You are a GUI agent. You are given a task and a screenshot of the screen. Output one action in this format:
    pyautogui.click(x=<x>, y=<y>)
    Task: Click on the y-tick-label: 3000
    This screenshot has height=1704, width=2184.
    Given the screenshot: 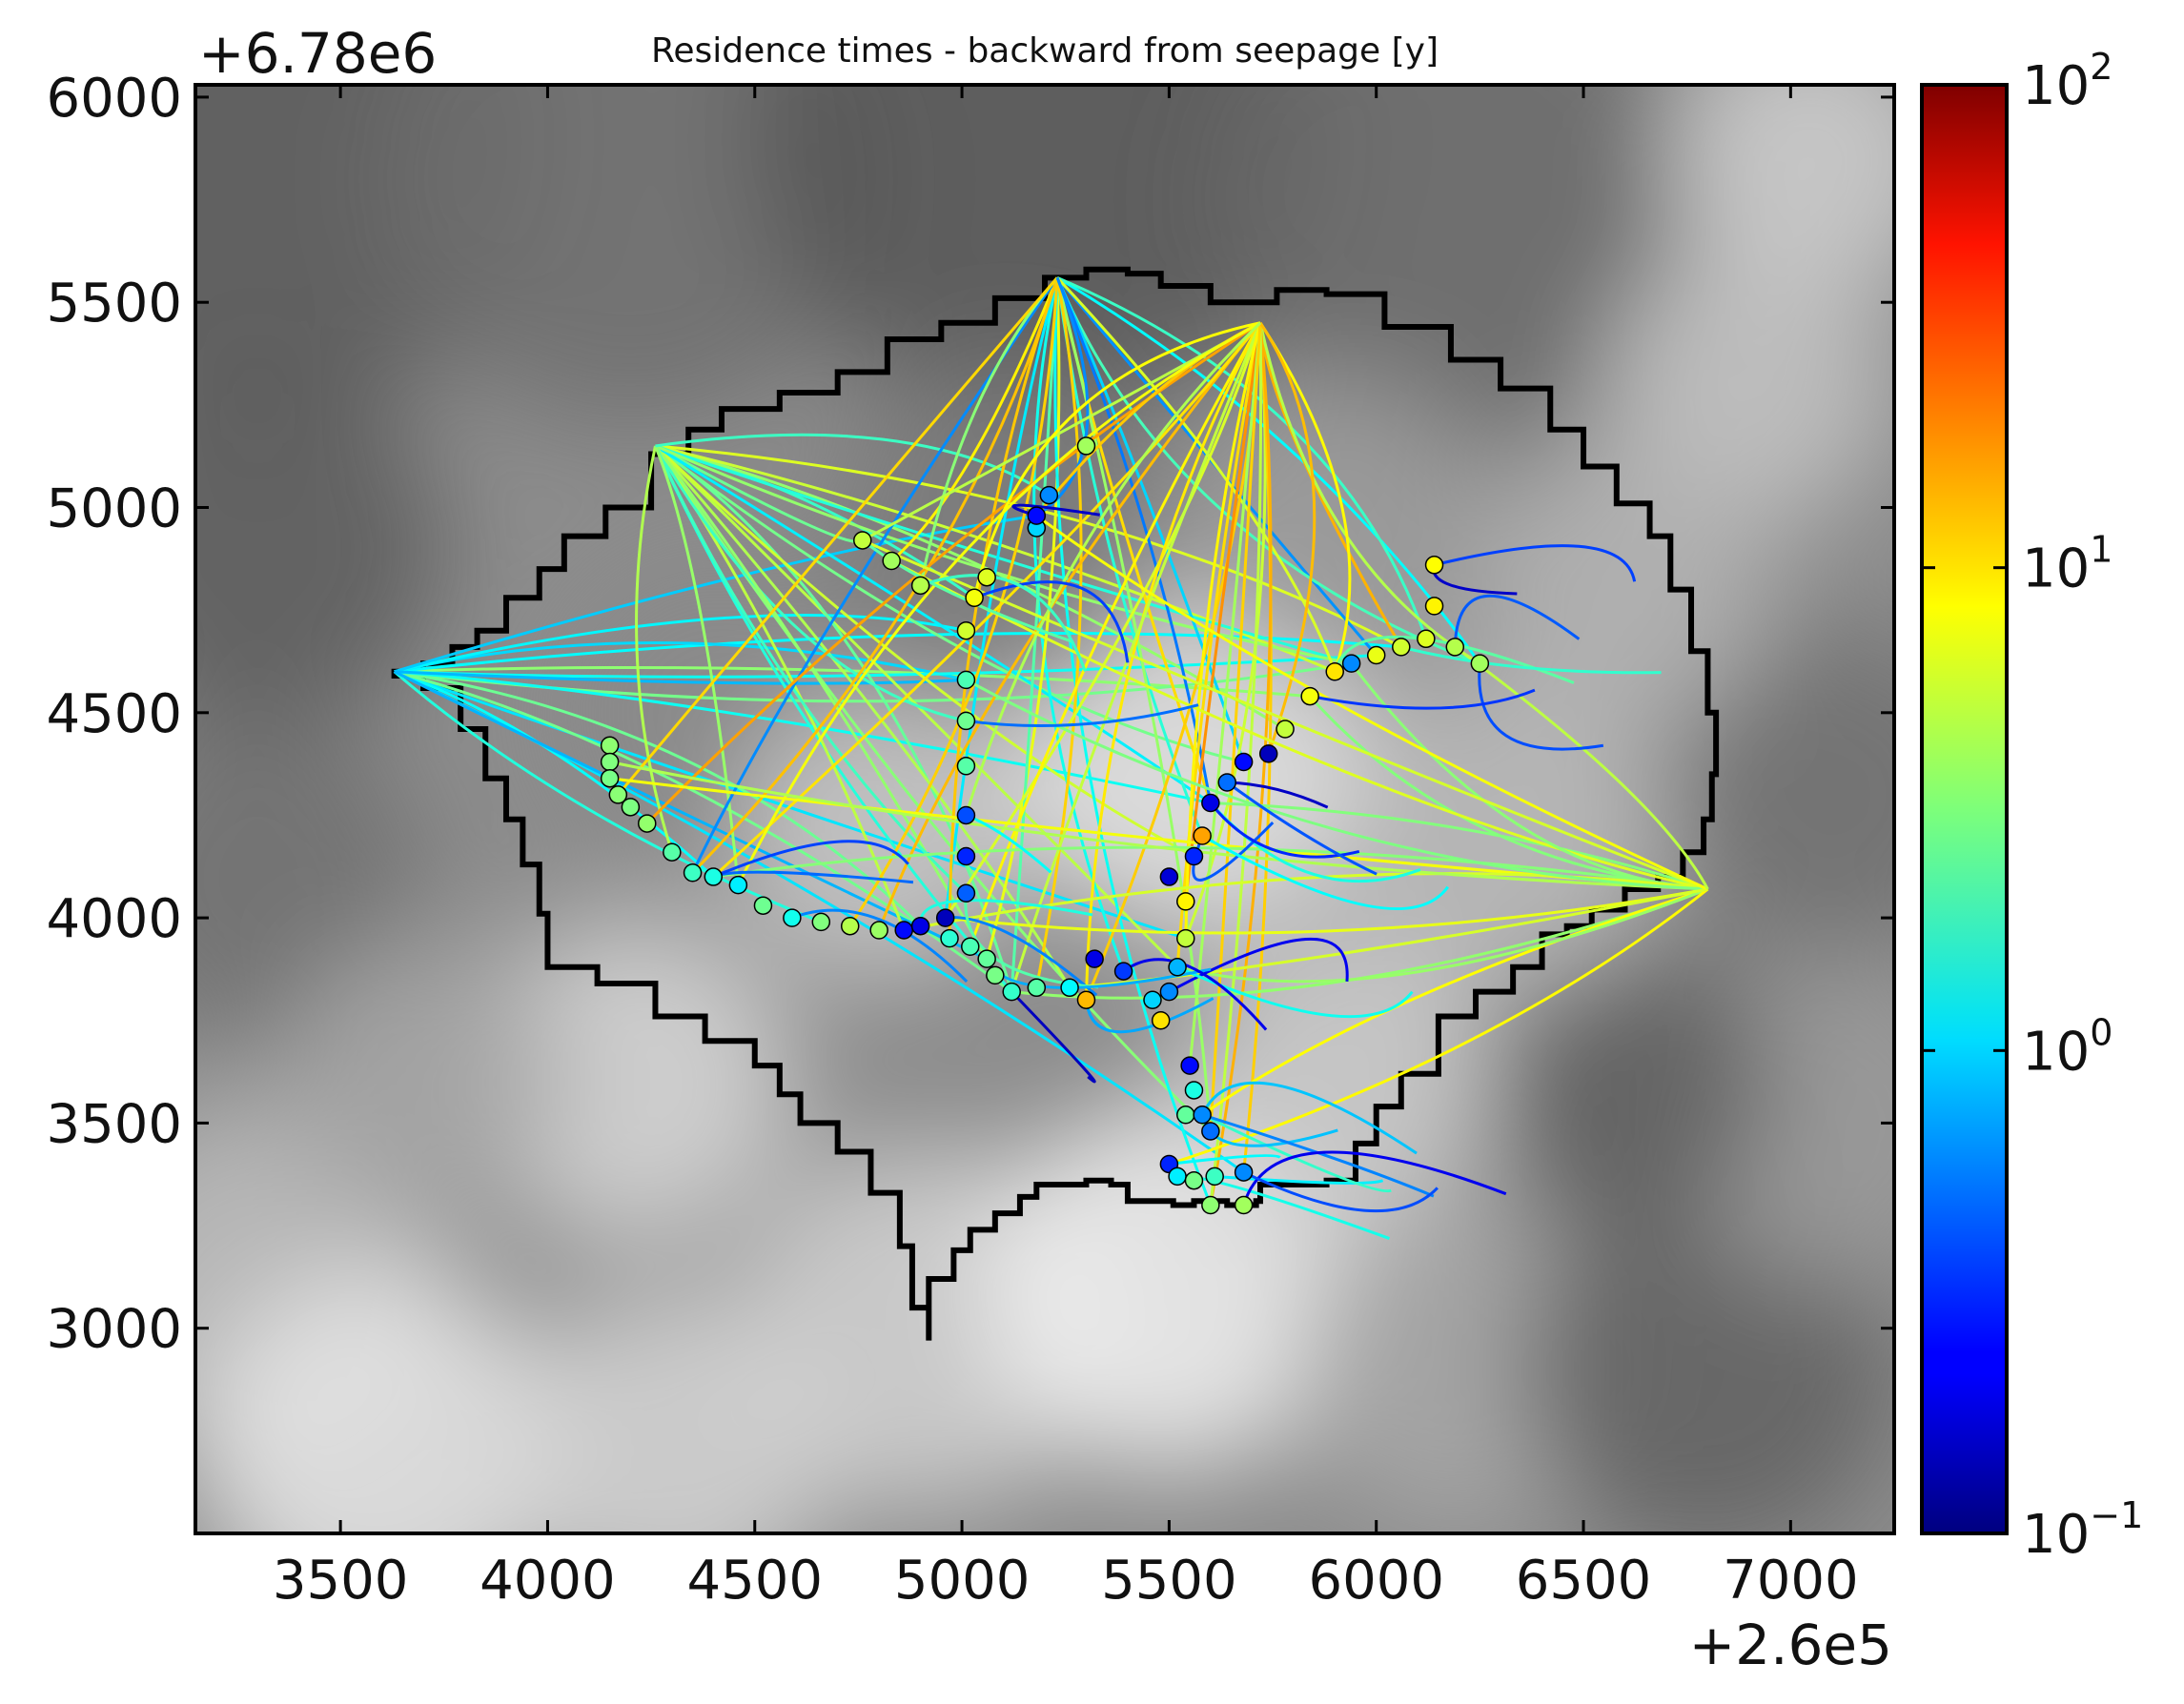 What is the action you would take?
    pyautogui.click(x=114, y=1330)
    